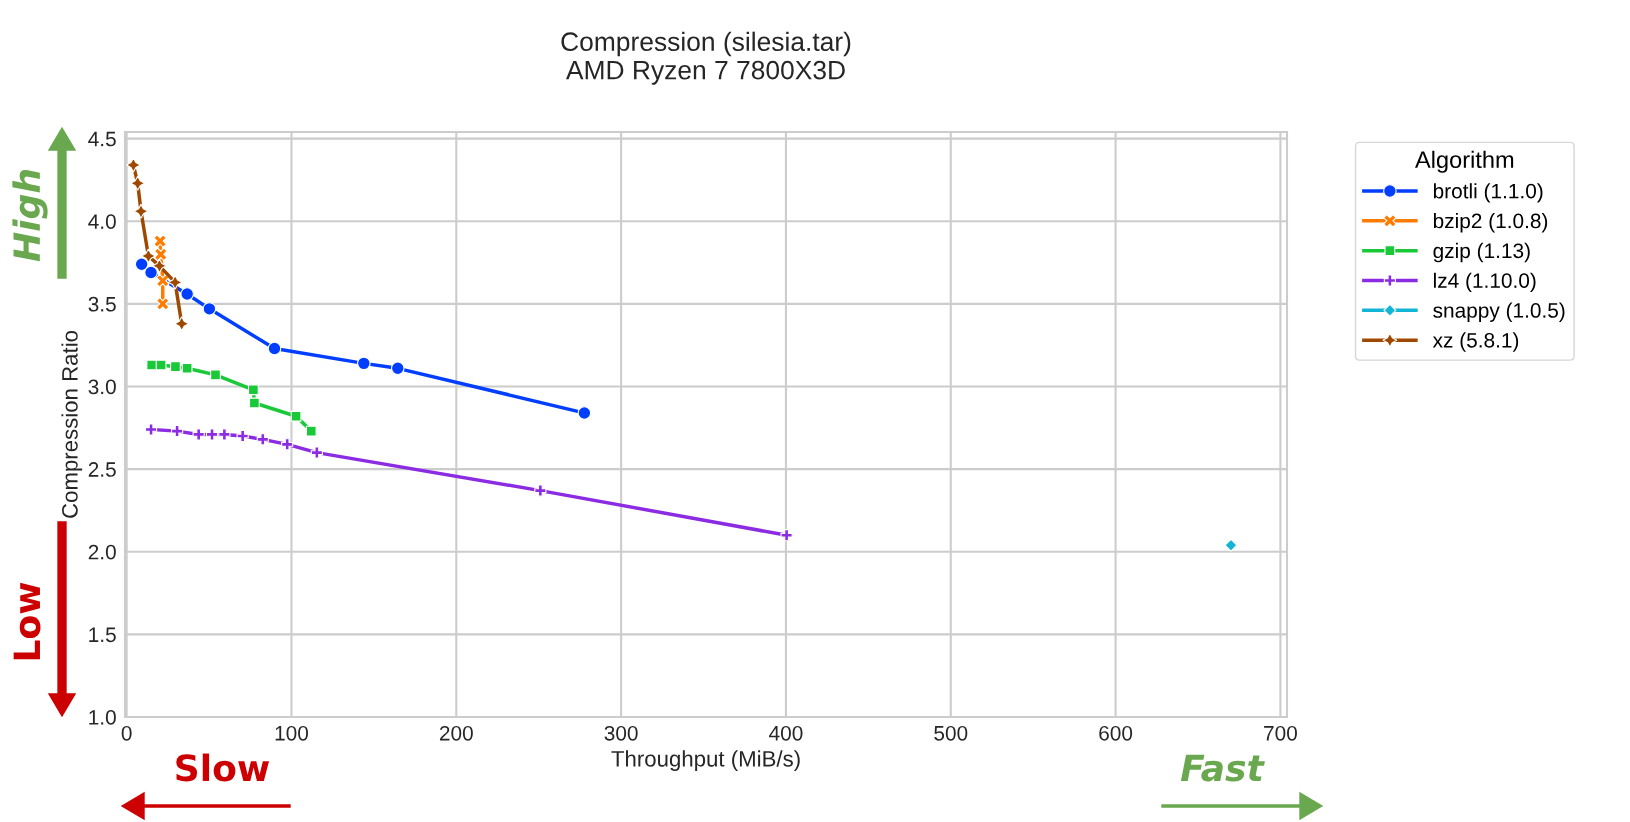 The height and width of the screenshot is (822, 1630). I want to click on x-tick-label: 0, so click(126, 733).